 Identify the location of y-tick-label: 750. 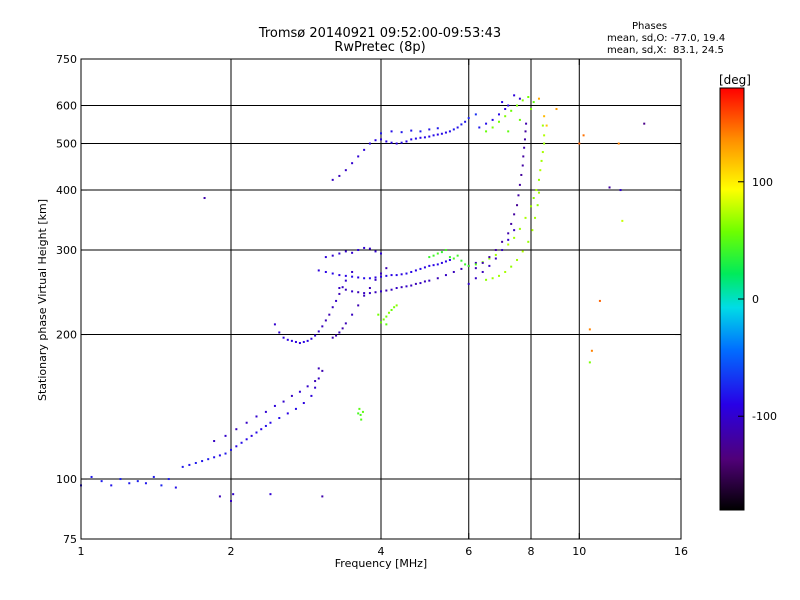
(66, 59).